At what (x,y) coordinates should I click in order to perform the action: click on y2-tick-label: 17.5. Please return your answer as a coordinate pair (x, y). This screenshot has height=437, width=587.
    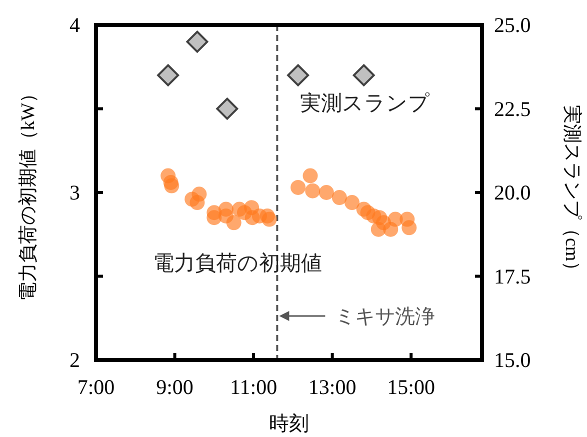
    Looking at the image, I should click on (512, 276).